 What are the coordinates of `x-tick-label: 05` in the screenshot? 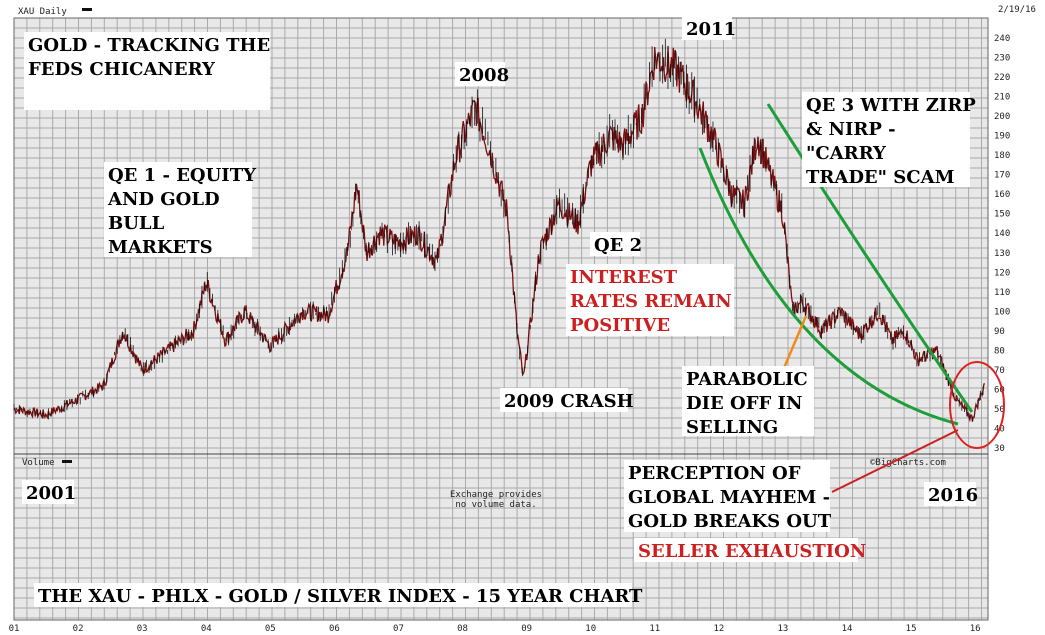 It's located at (270, 629).